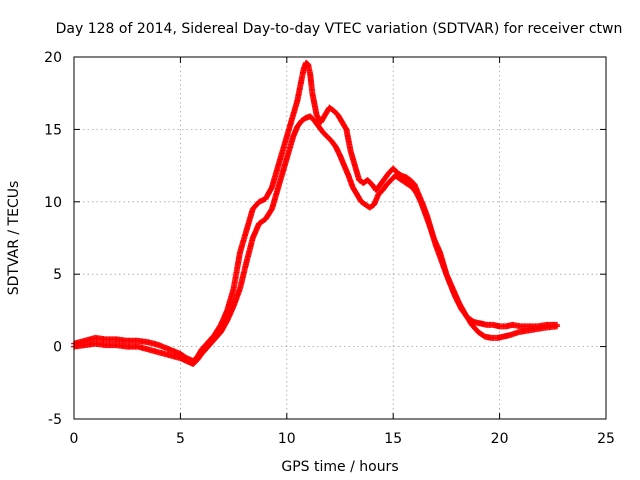 The height and width of the screenshot is (480, 640). What do you see at coordinates (500, 439) in the screenshot?
I see `x-tick-label: 20` at bounding box center [500, 439].